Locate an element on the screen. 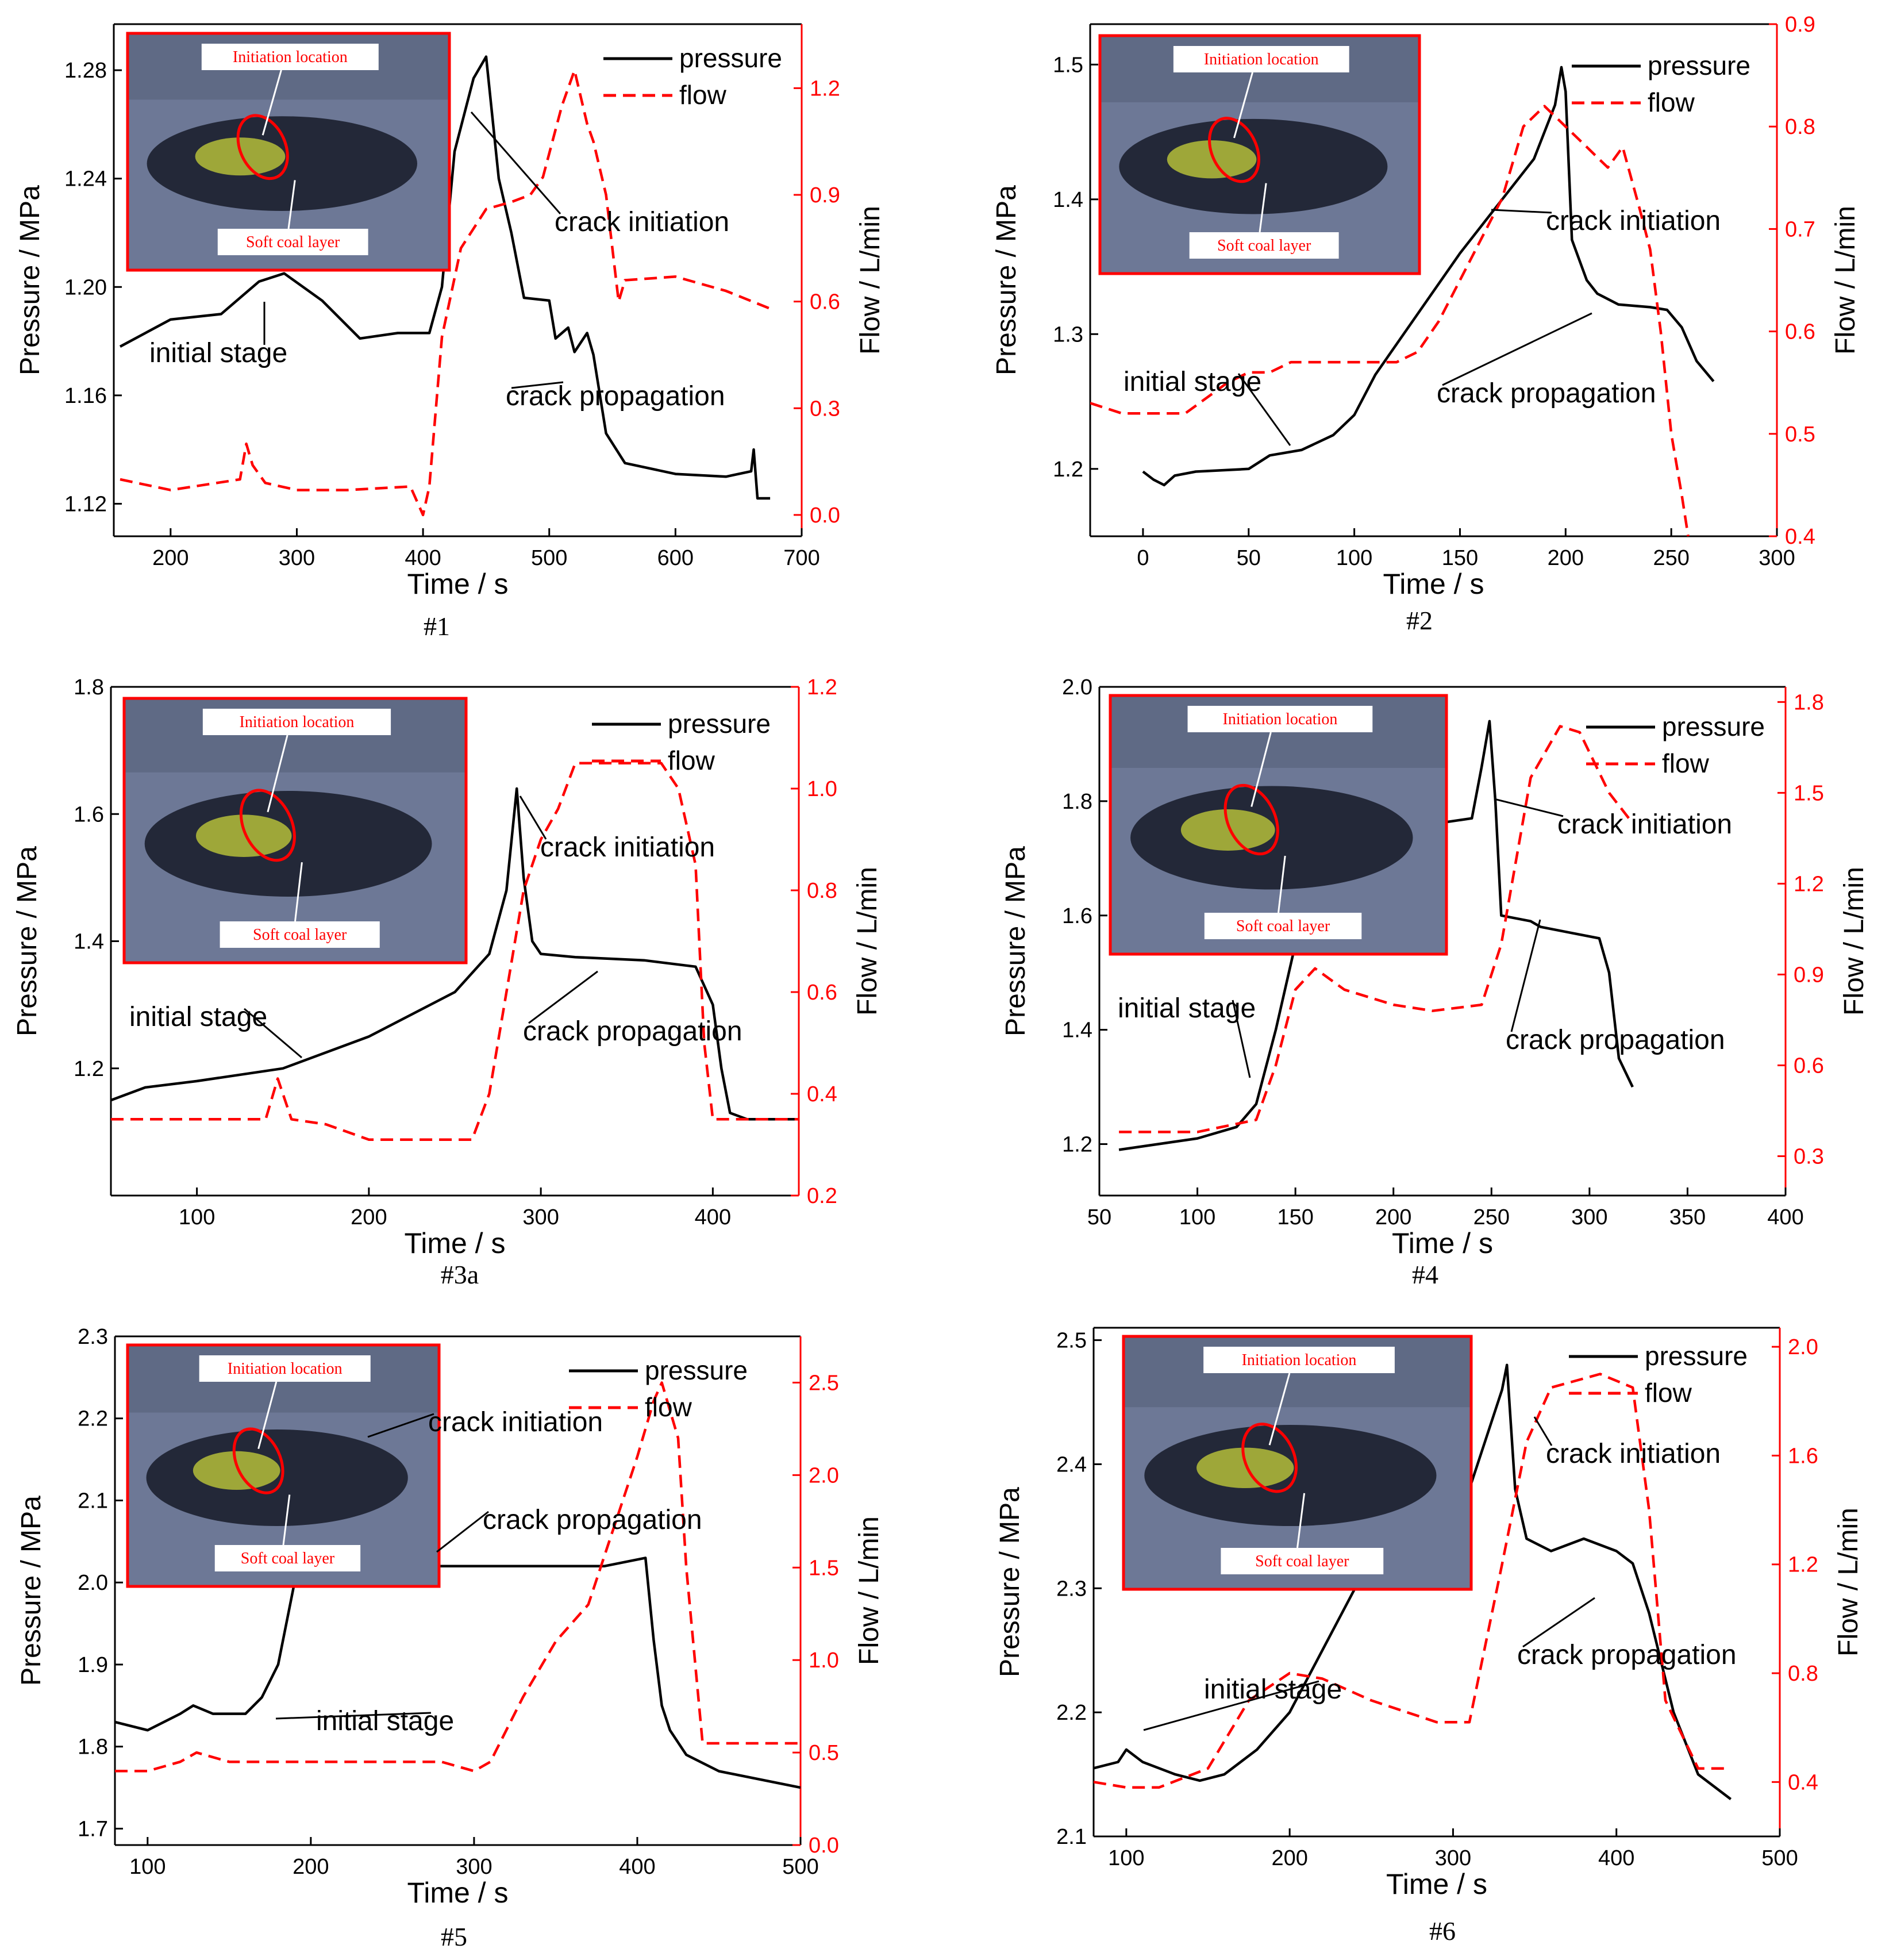 This screenshot has height=1960, width=1893. panel-caption: #6 is located at coordinates (1443, 1931).